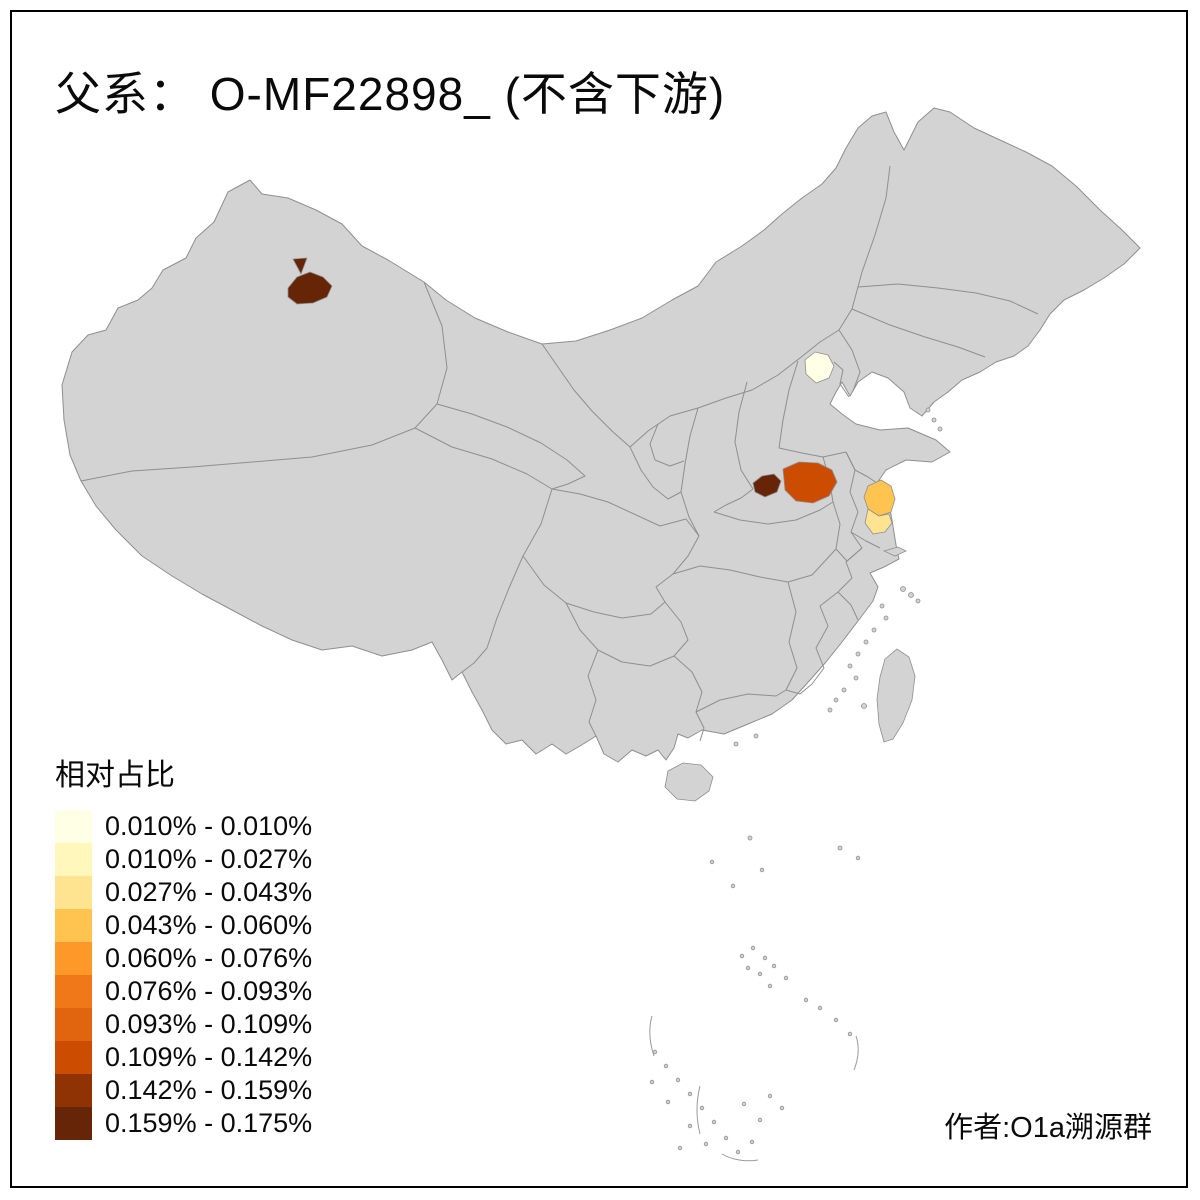 The image size is (1200, 1200). Describe the element at coordinates (209, 1024) in the screenshot. I see `legend-label: 0.093% - 0.109%` at that location.